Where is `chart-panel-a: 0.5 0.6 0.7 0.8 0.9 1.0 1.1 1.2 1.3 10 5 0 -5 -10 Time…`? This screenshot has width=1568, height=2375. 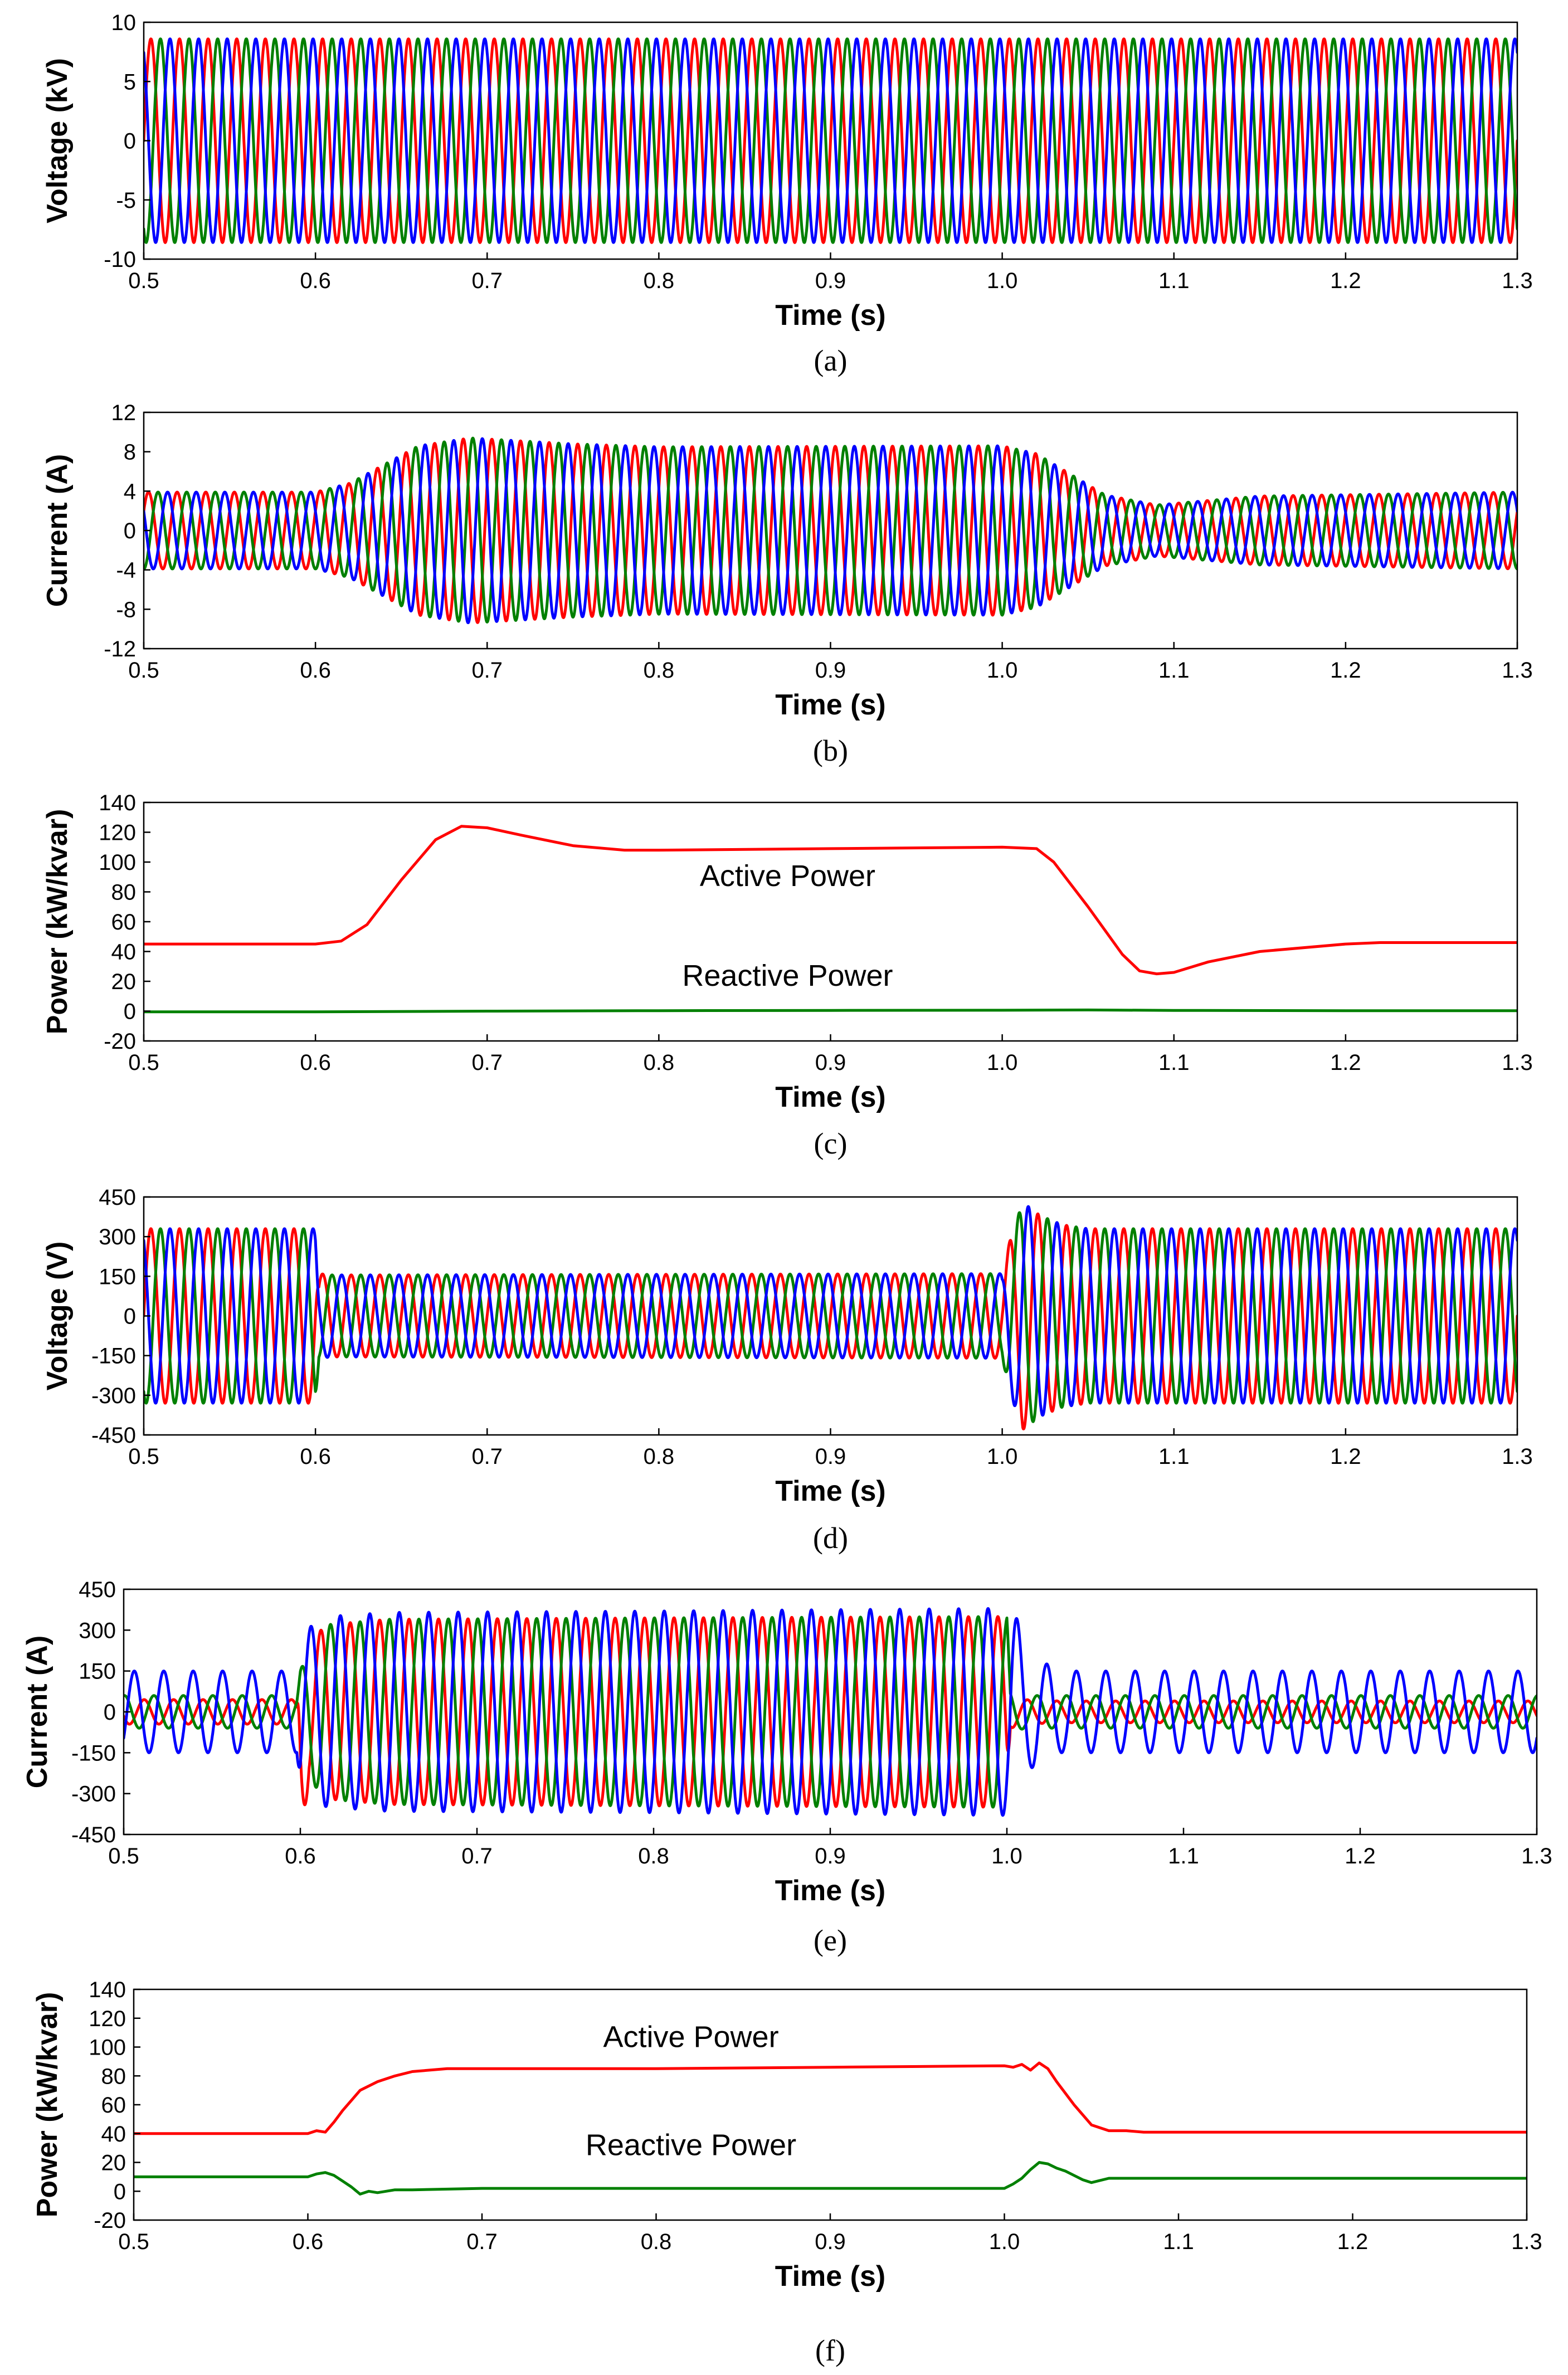 chart-panel-a: 0.5 0.6 0.7 0.8 0.9 1.0 1.1 1.2 1.3 10 5 0 -5 -10 Time… is located at coordinates (787, 194).